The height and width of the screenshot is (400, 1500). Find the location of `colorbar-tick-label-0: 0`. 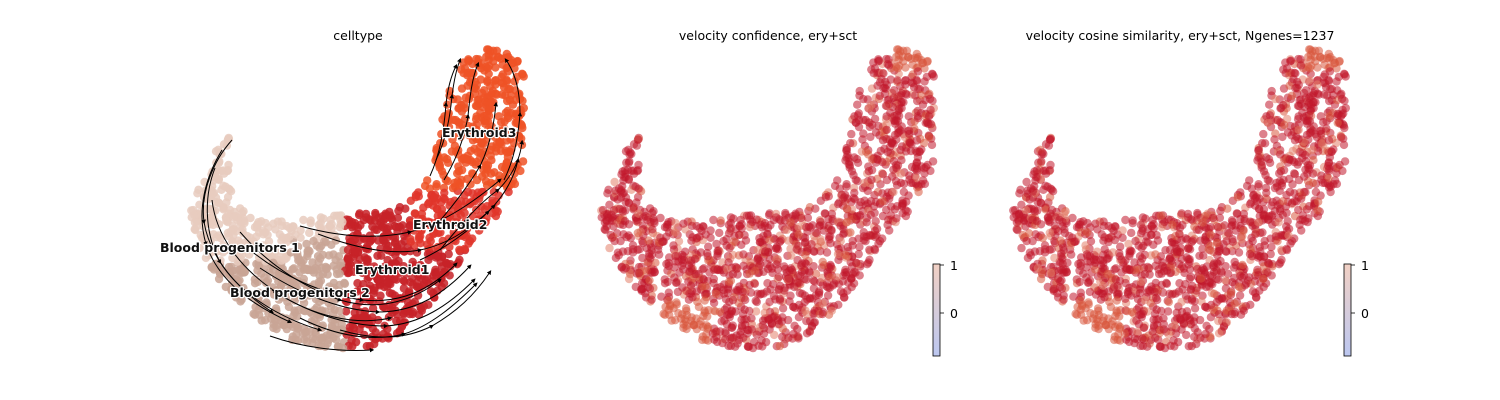

colorbar-tick-label-0: 0 is located at coordinates (954, 313).